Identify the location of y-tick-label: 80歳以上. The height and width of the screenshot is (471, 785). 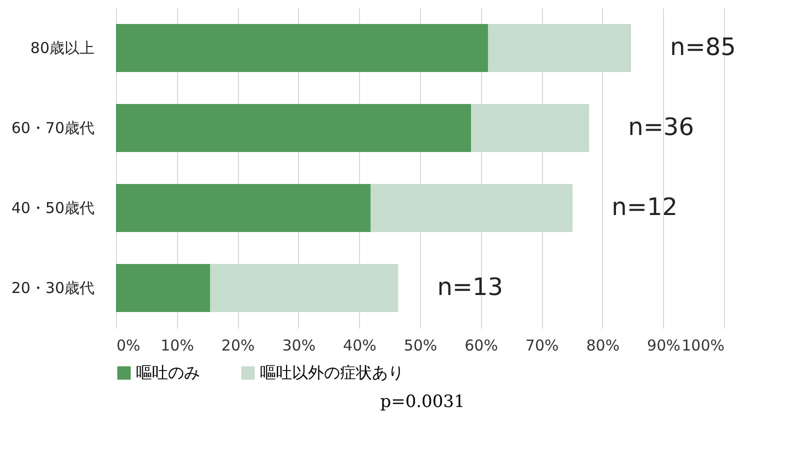
(62, 48).